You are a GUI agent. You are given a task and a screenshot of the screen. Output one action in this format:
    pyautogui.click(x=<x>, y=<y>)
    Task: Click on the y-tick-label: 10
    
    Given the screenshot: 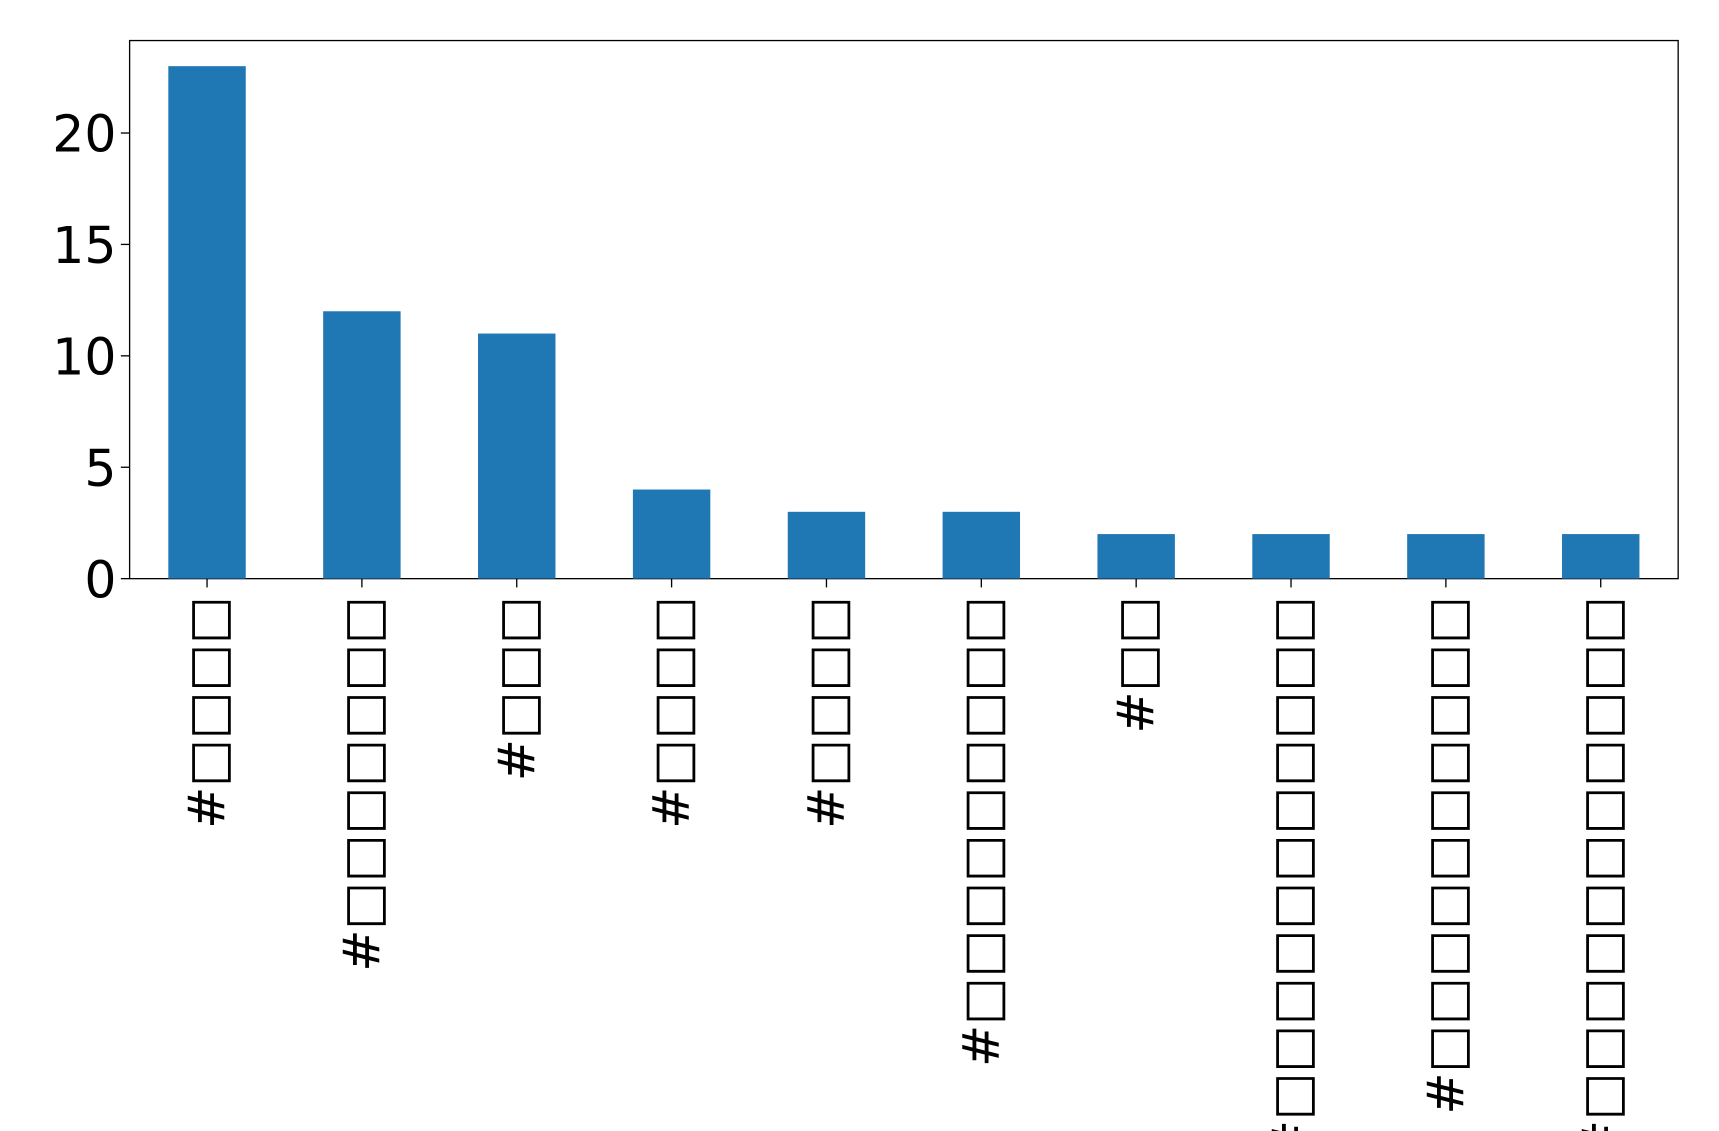 What is the action you would take?
    pyautogui.click(x=84, y=356)
    